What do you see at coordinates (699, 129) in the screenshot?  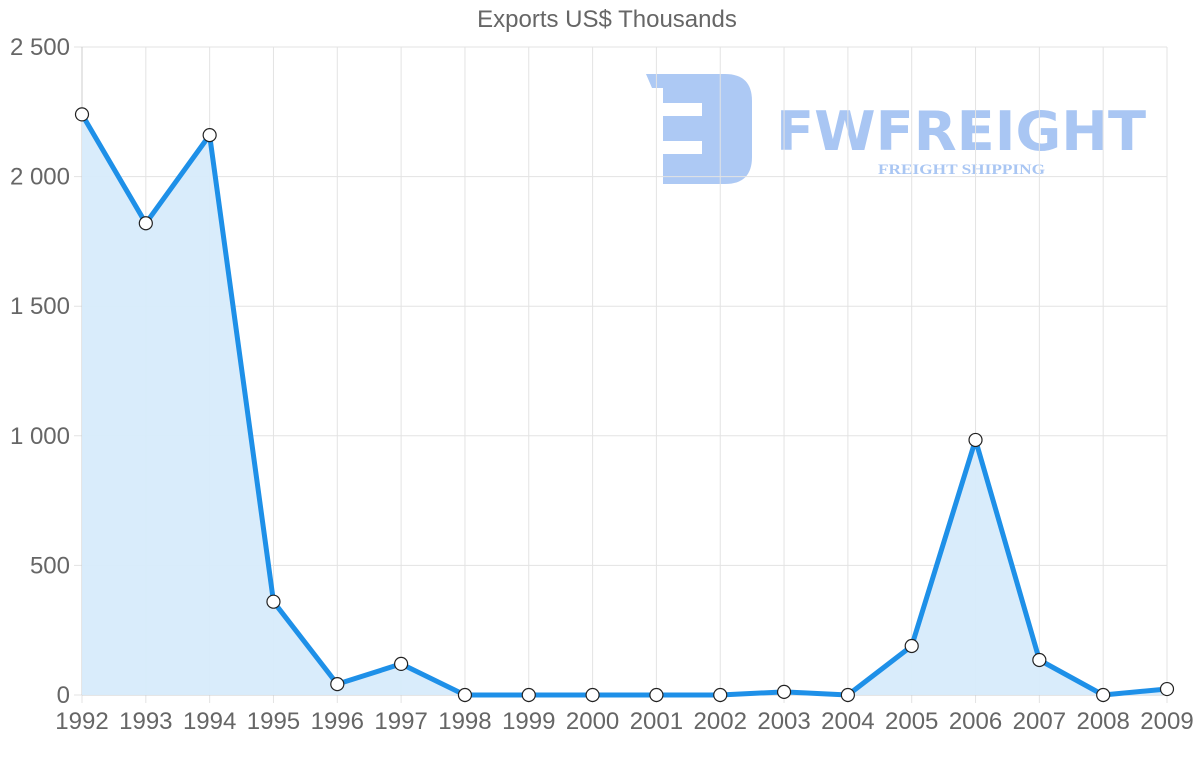 I see `logo-mark-icon` at bounding box center [699, 129].